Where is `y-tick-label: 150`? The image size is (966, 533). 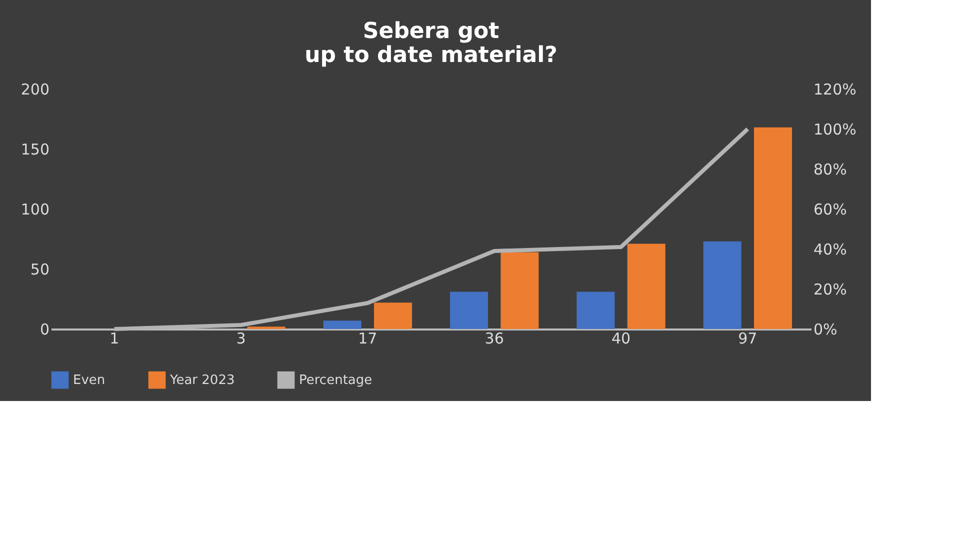 y-tick-label: 150 is located at coordinates (35, 149).